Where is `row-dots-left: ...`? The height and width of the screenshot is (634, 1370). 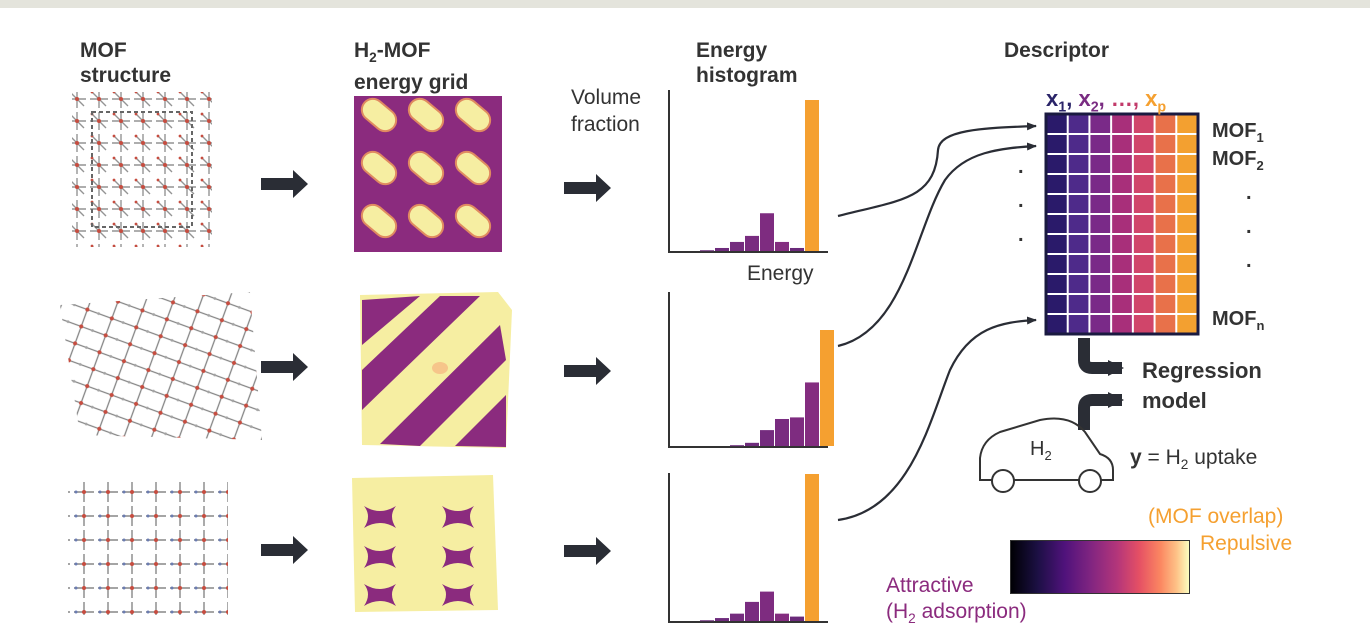 row-dots-left: ... is located at coordinates (1021, 201).